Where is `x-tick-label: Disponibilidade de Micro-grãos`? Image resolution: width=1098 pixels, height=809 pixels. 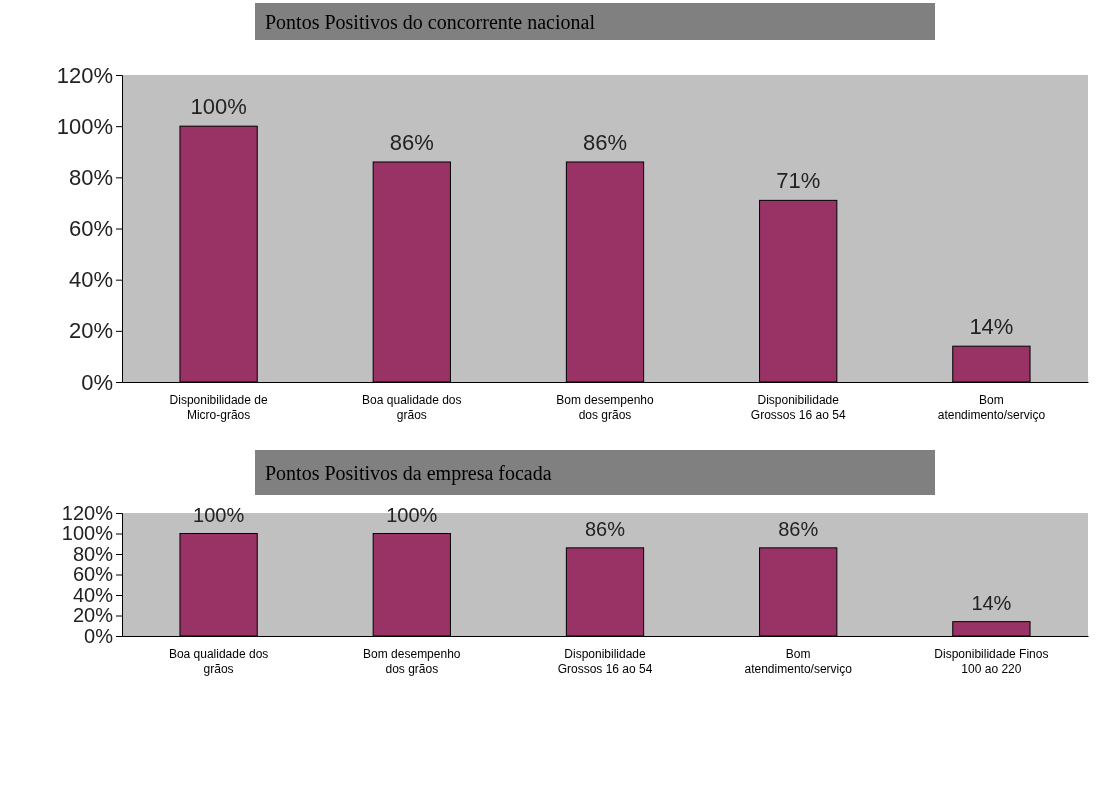 x-tick-label: Disponibilidade de Micro-grãos is located at coordinates (218, 407).